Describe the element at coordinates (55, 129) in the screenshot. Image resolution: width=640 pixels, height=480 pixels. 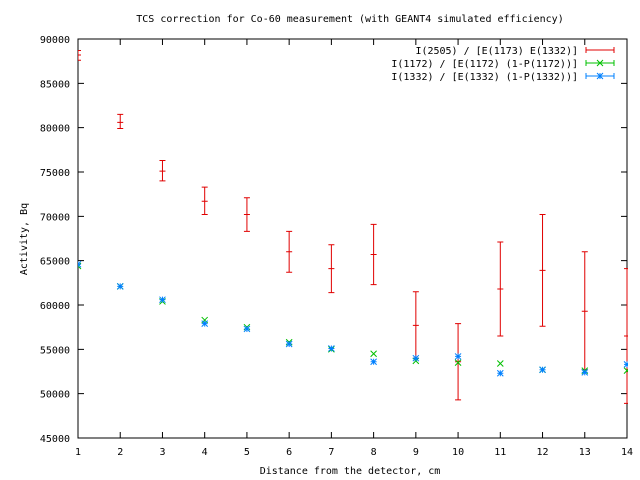
I see `y-tick-label: 80000` at that location.